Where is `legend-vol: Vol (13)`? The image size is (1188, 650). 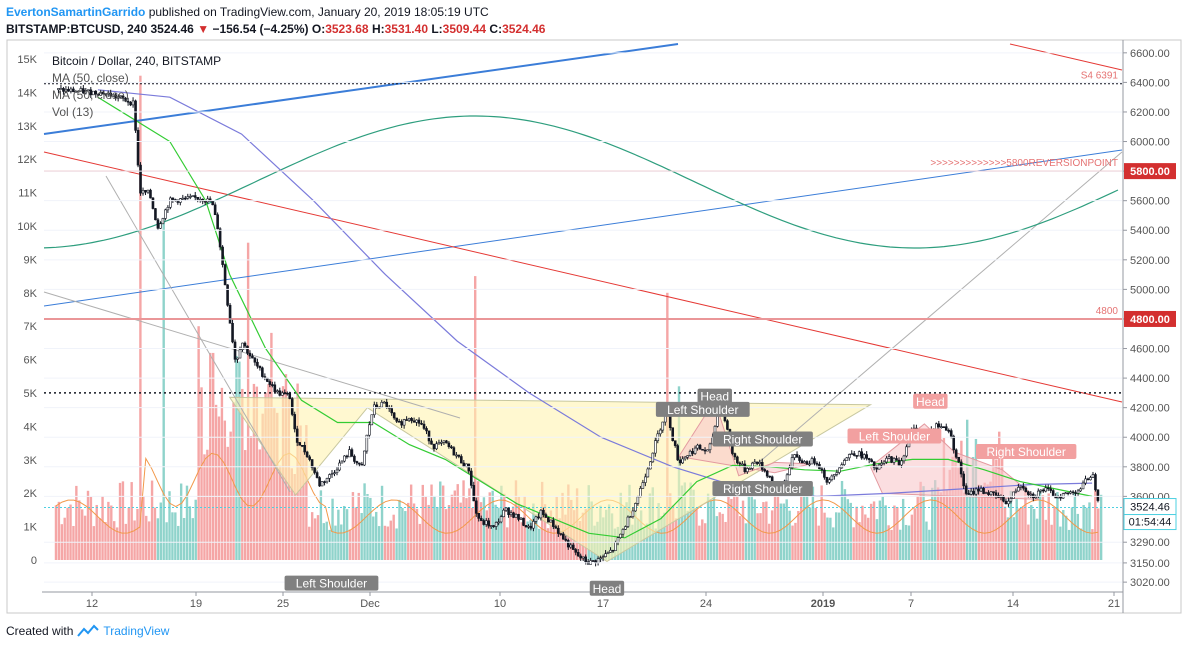
legend-vol: Vol (13) is located at coordinates (72, 112).